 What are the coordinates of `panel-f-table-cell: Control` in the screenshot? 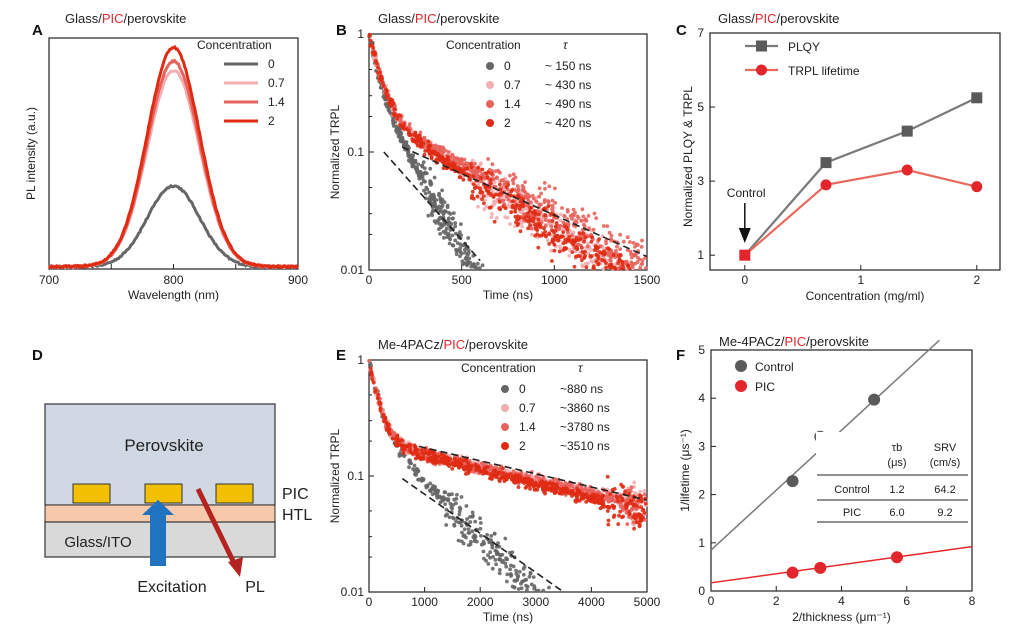 It's located at (851, 490).